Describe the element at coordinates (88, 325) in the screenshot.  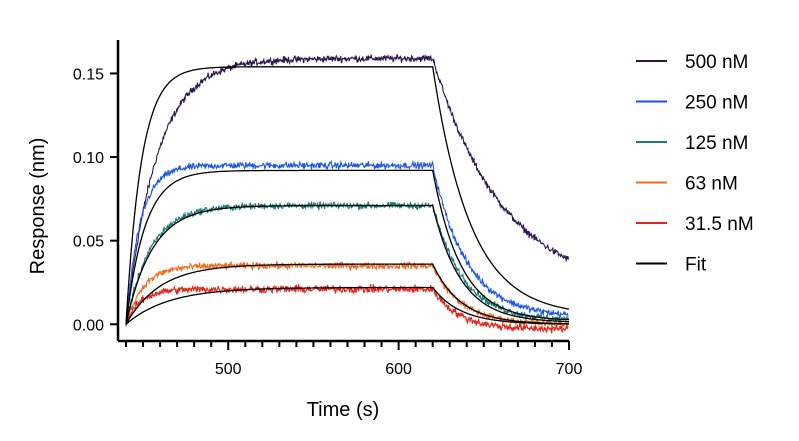
I see `y-tick-label: 0.00` at that location.